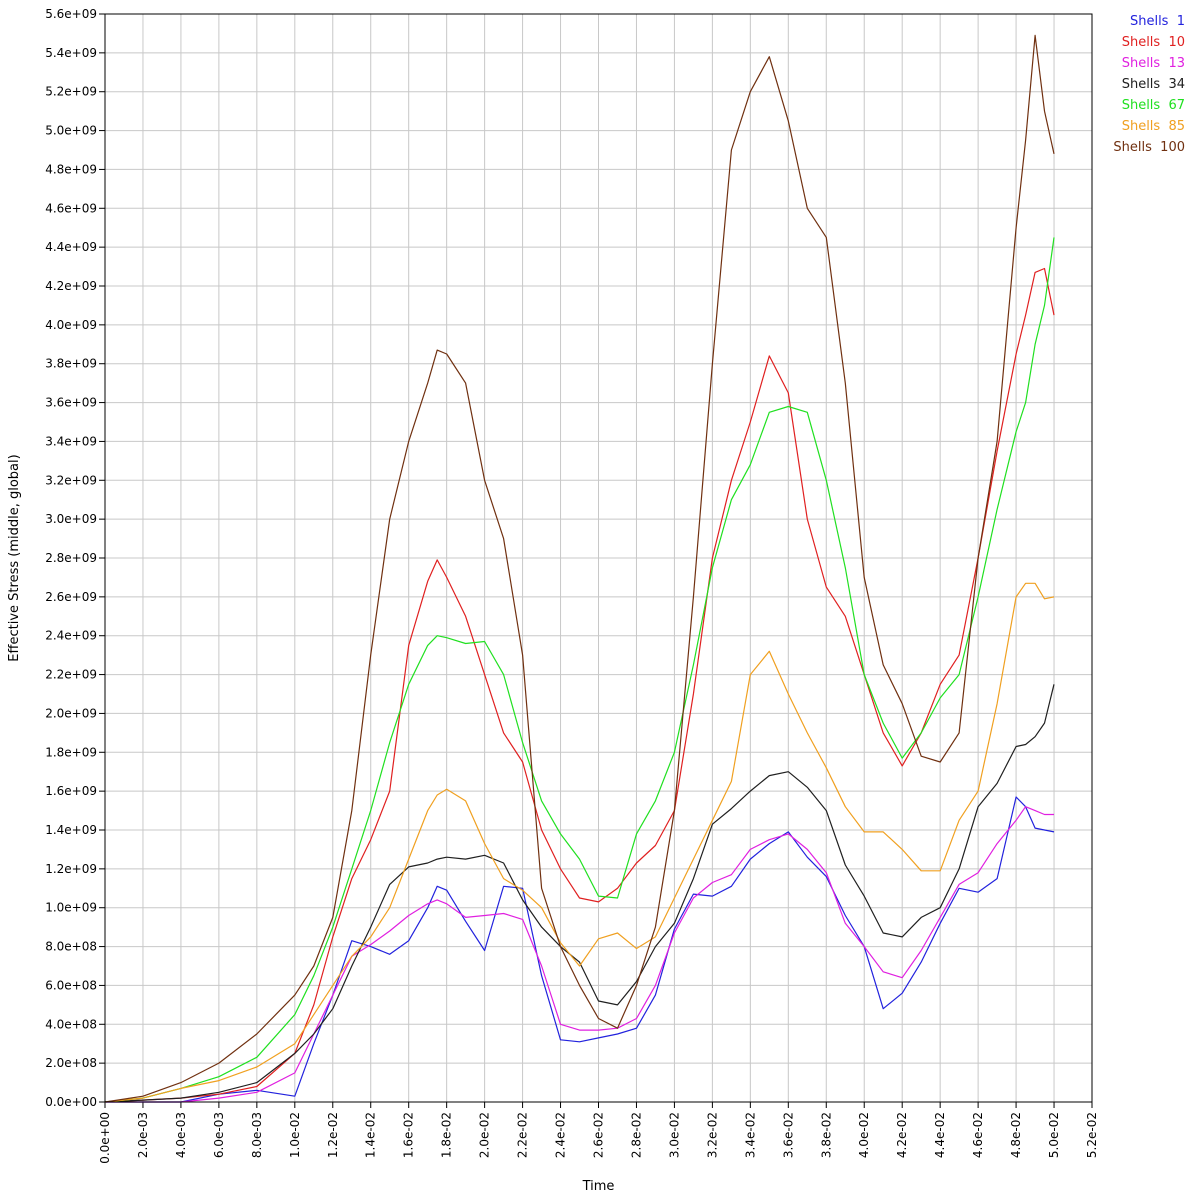 Image resolution: width=1200 pixels, height=1200 pixels. Describe the element at coordinates (902, 1135) in the screenshot. I see `x-tick-label: 4.2e-02` at that location.